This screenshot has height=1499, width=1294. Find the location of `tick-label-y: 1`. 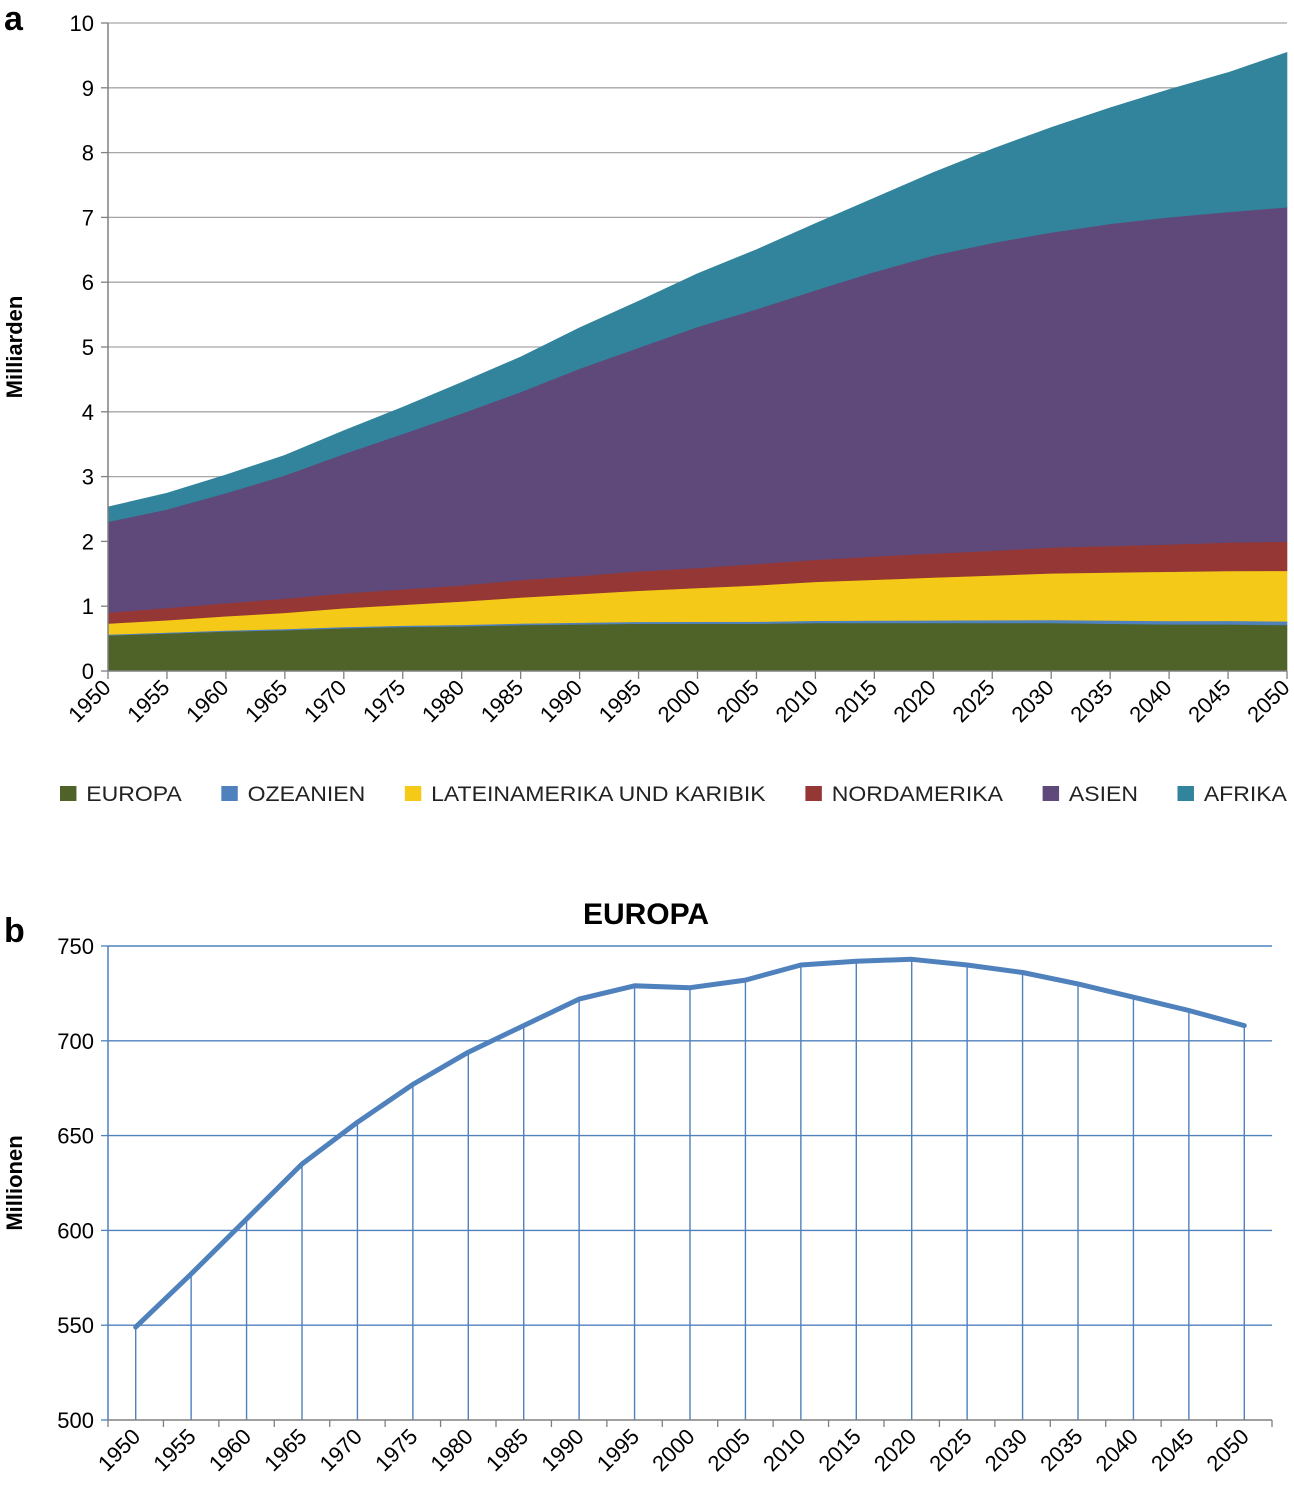

tick-label-y: 1 is located at coordinates (88, 606).